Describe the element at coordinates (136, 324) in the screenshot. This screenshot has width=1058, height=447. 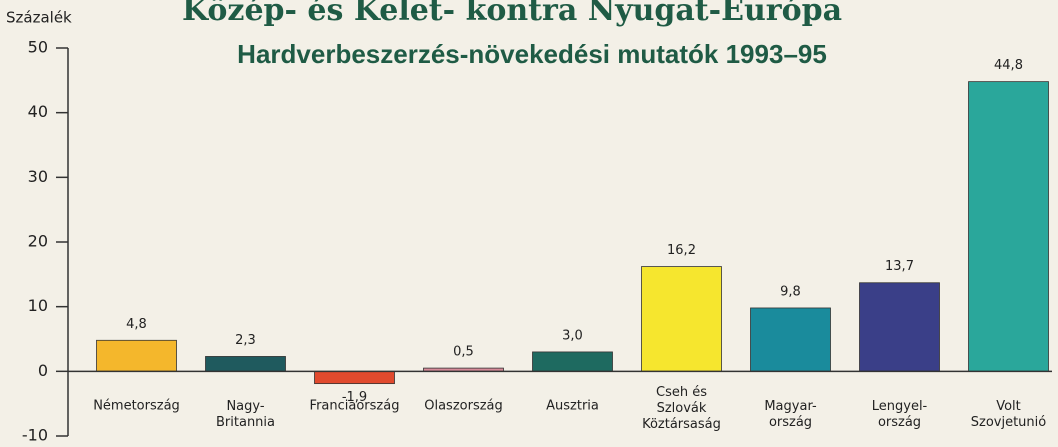
I see `value-label: 4,8` at that location.